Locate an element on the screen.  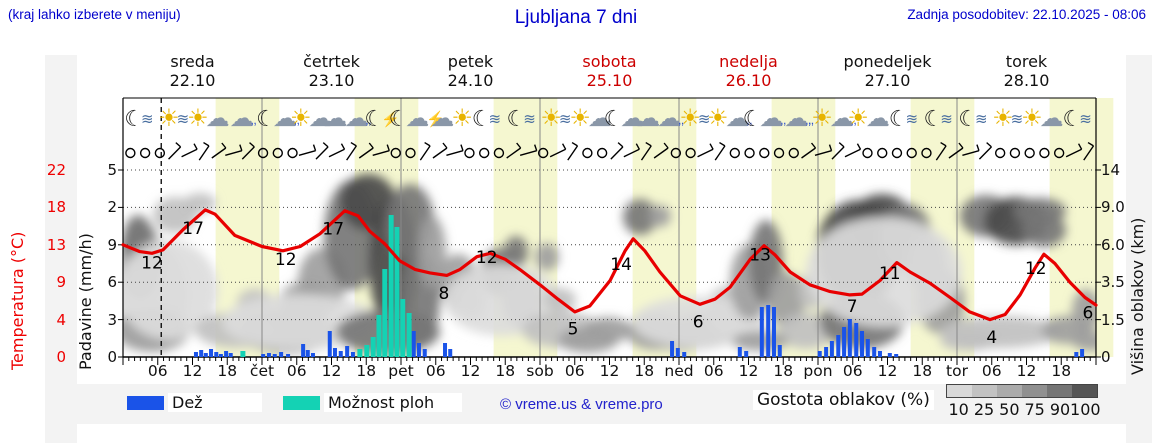
precip-tick: 5 is located at coordinates (112, 170).